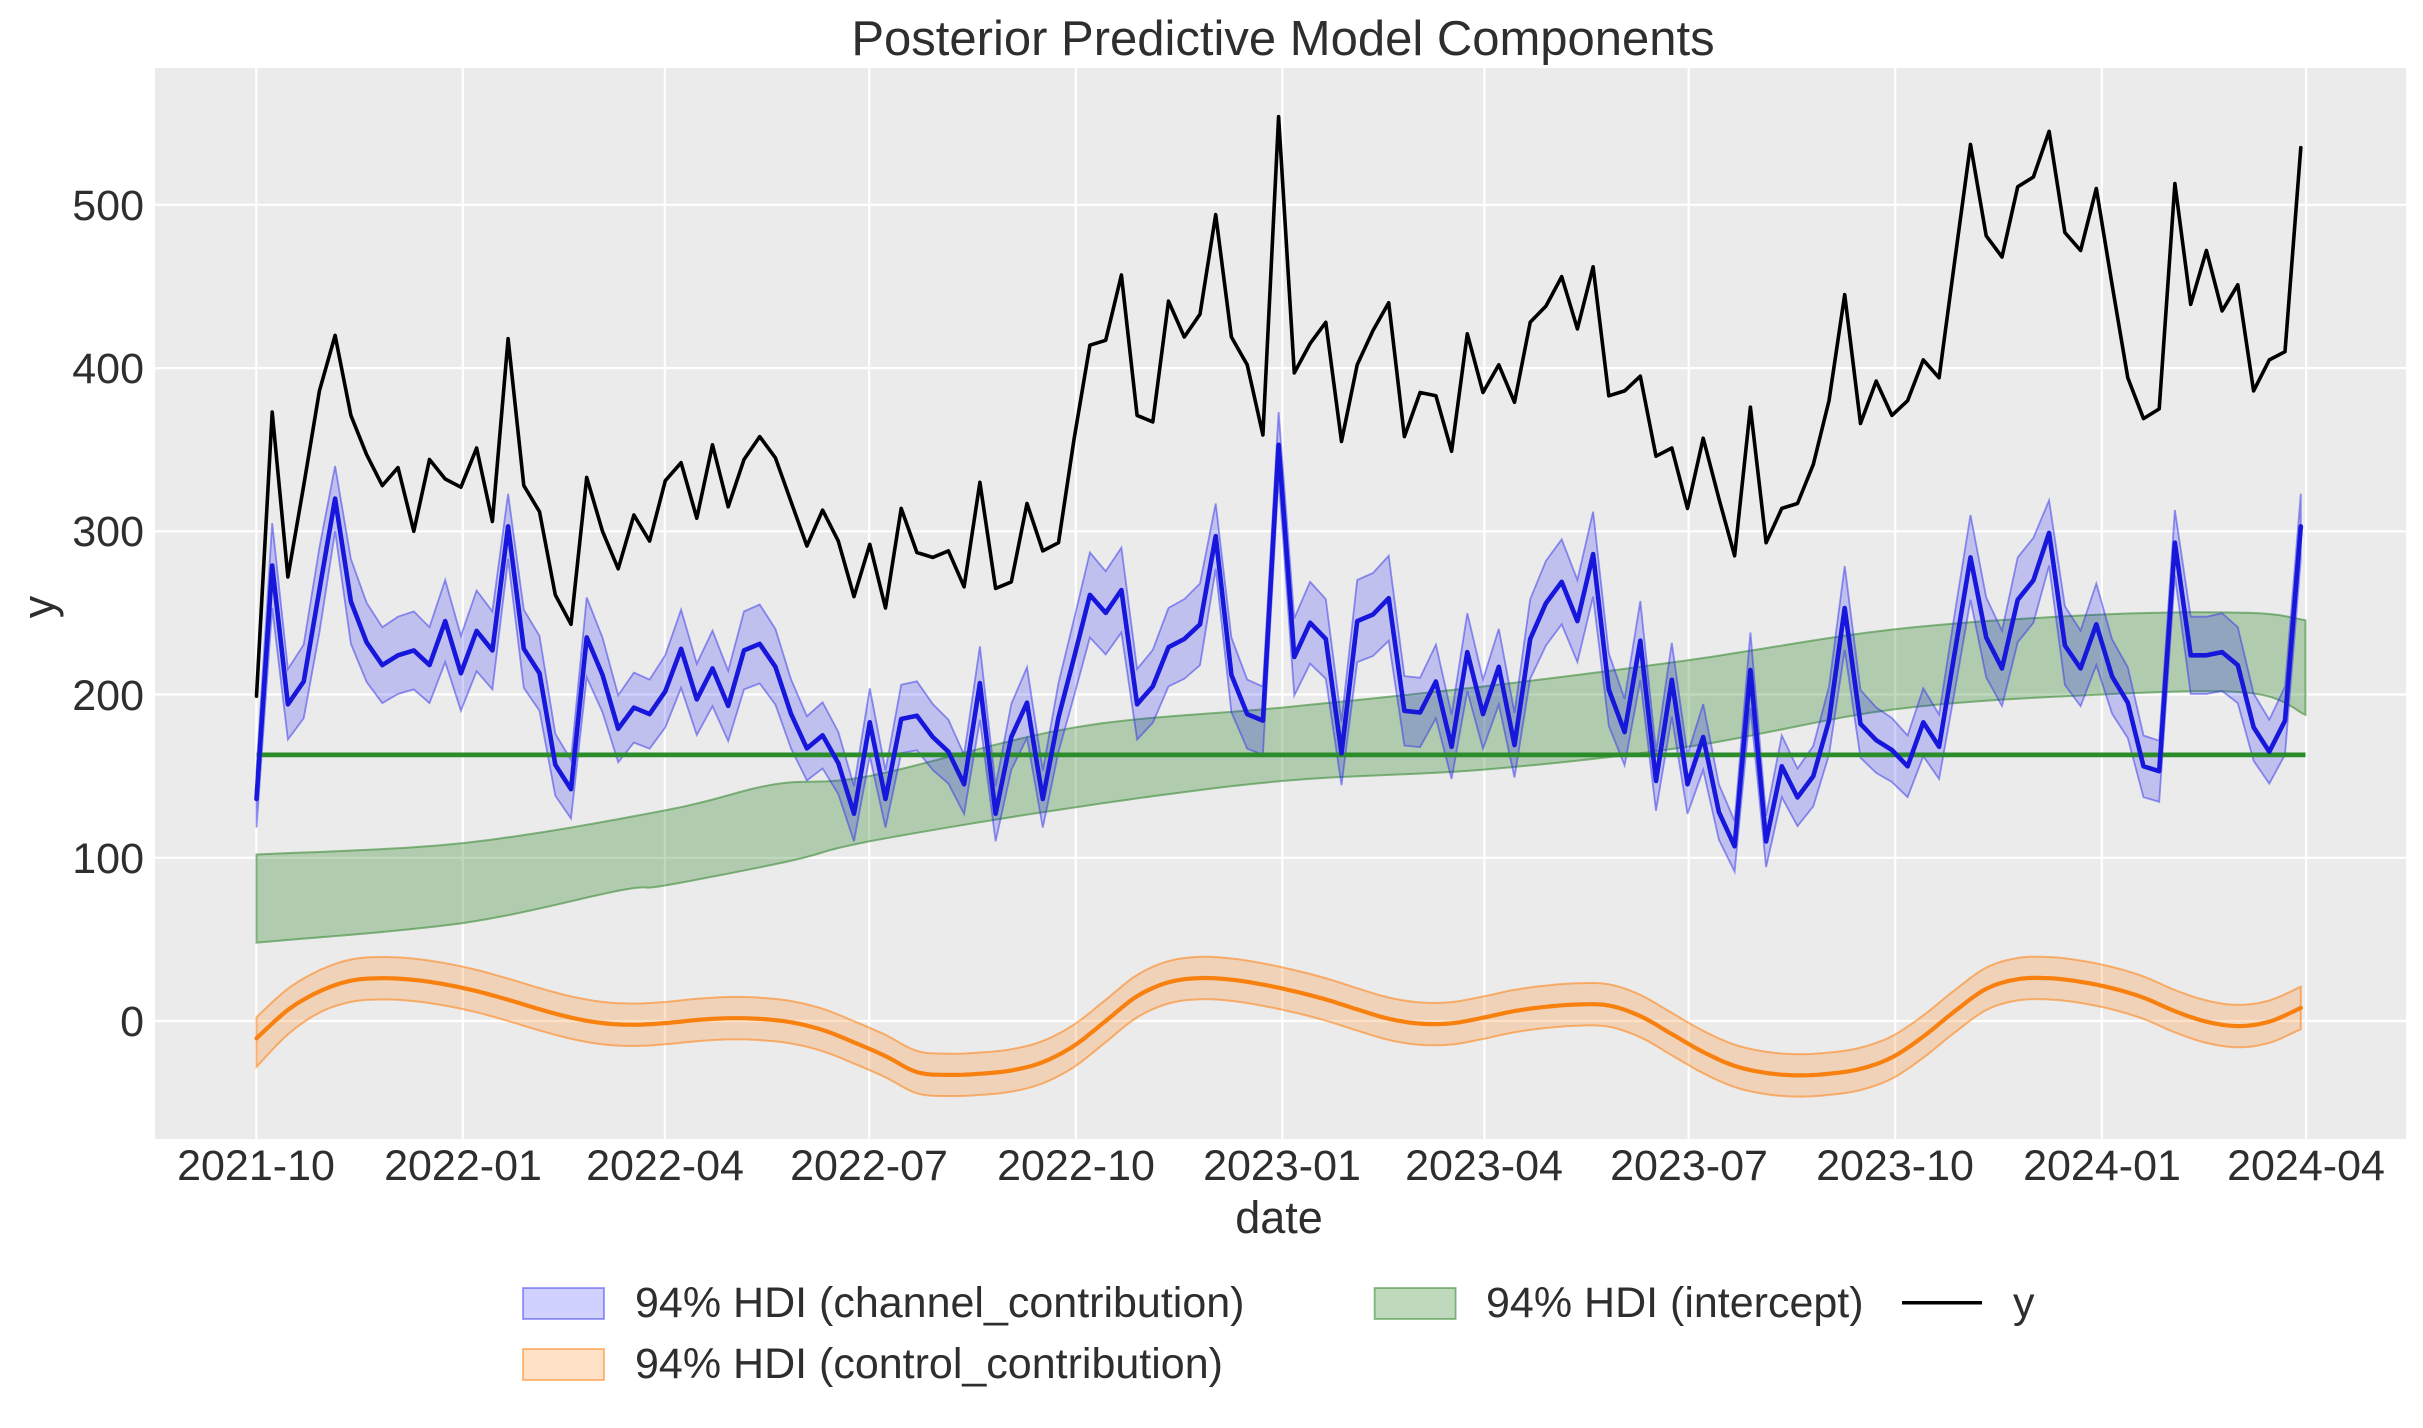  What do you see at coordinates (132, 1022) in the screenshot?
I see `svg-text: 0` at bounding box center [132, 1022].